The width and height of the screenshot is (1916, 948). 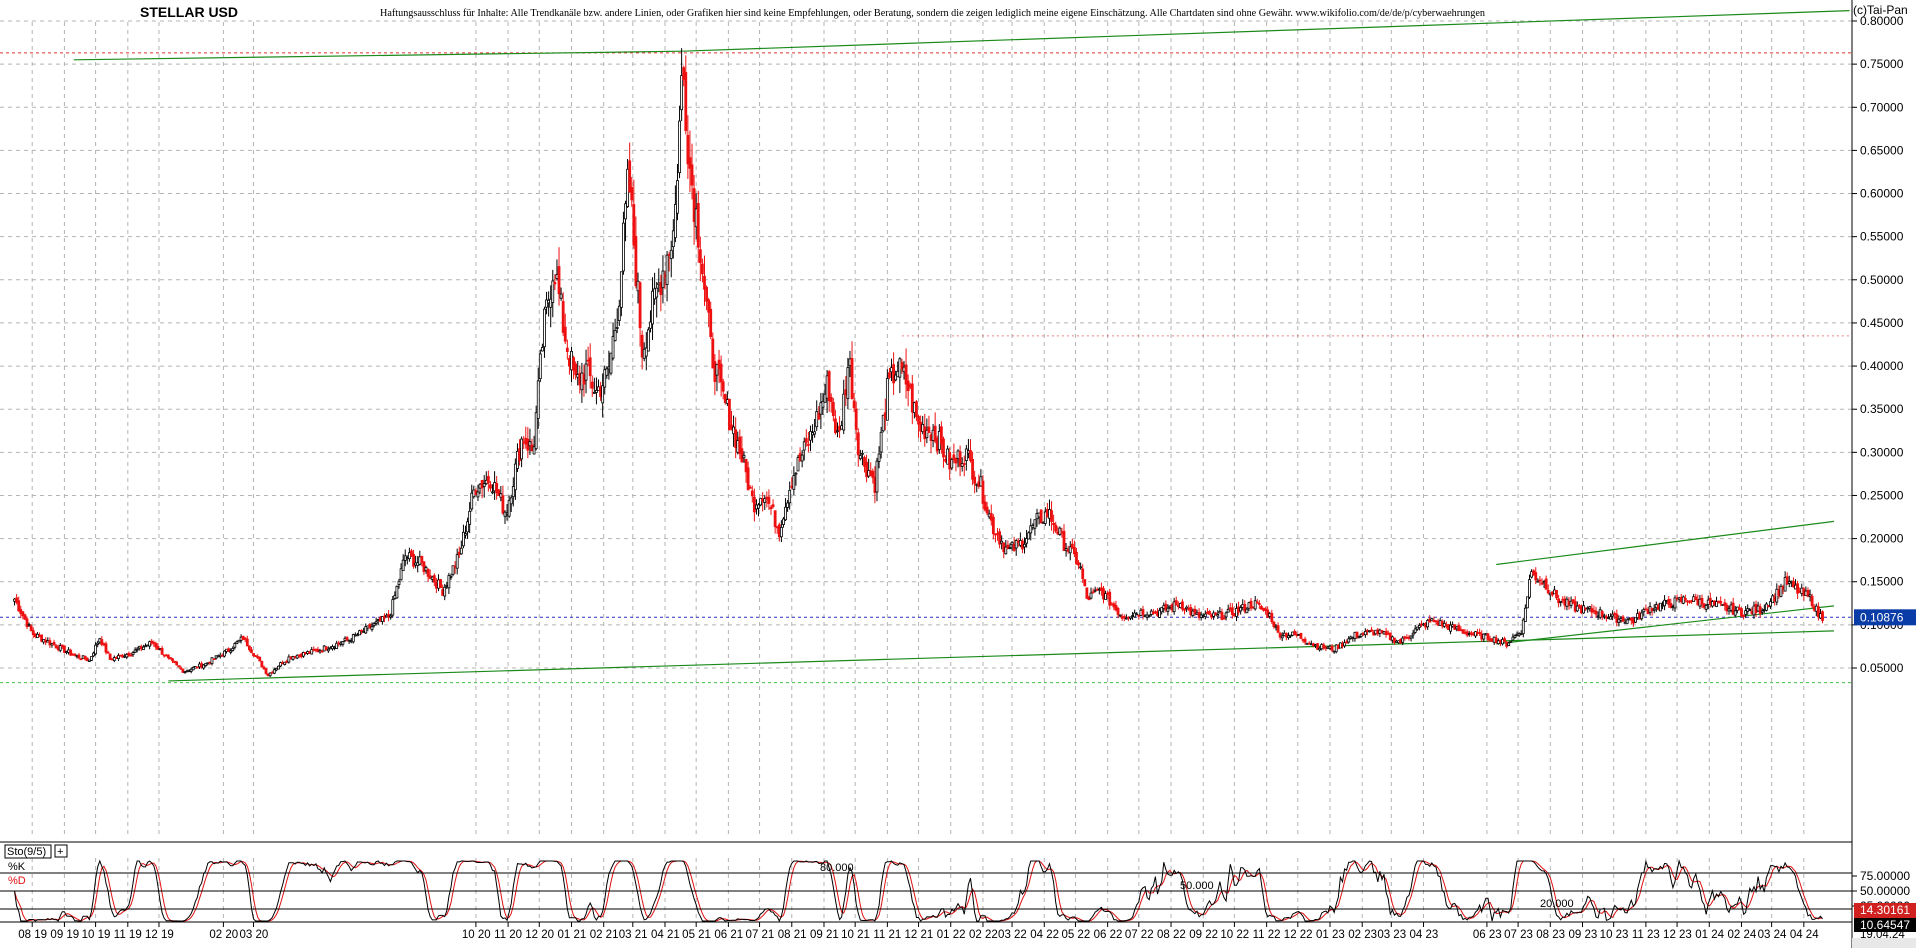 I want to click on x-tick-label: 02 20, so click(x=223, y=935).